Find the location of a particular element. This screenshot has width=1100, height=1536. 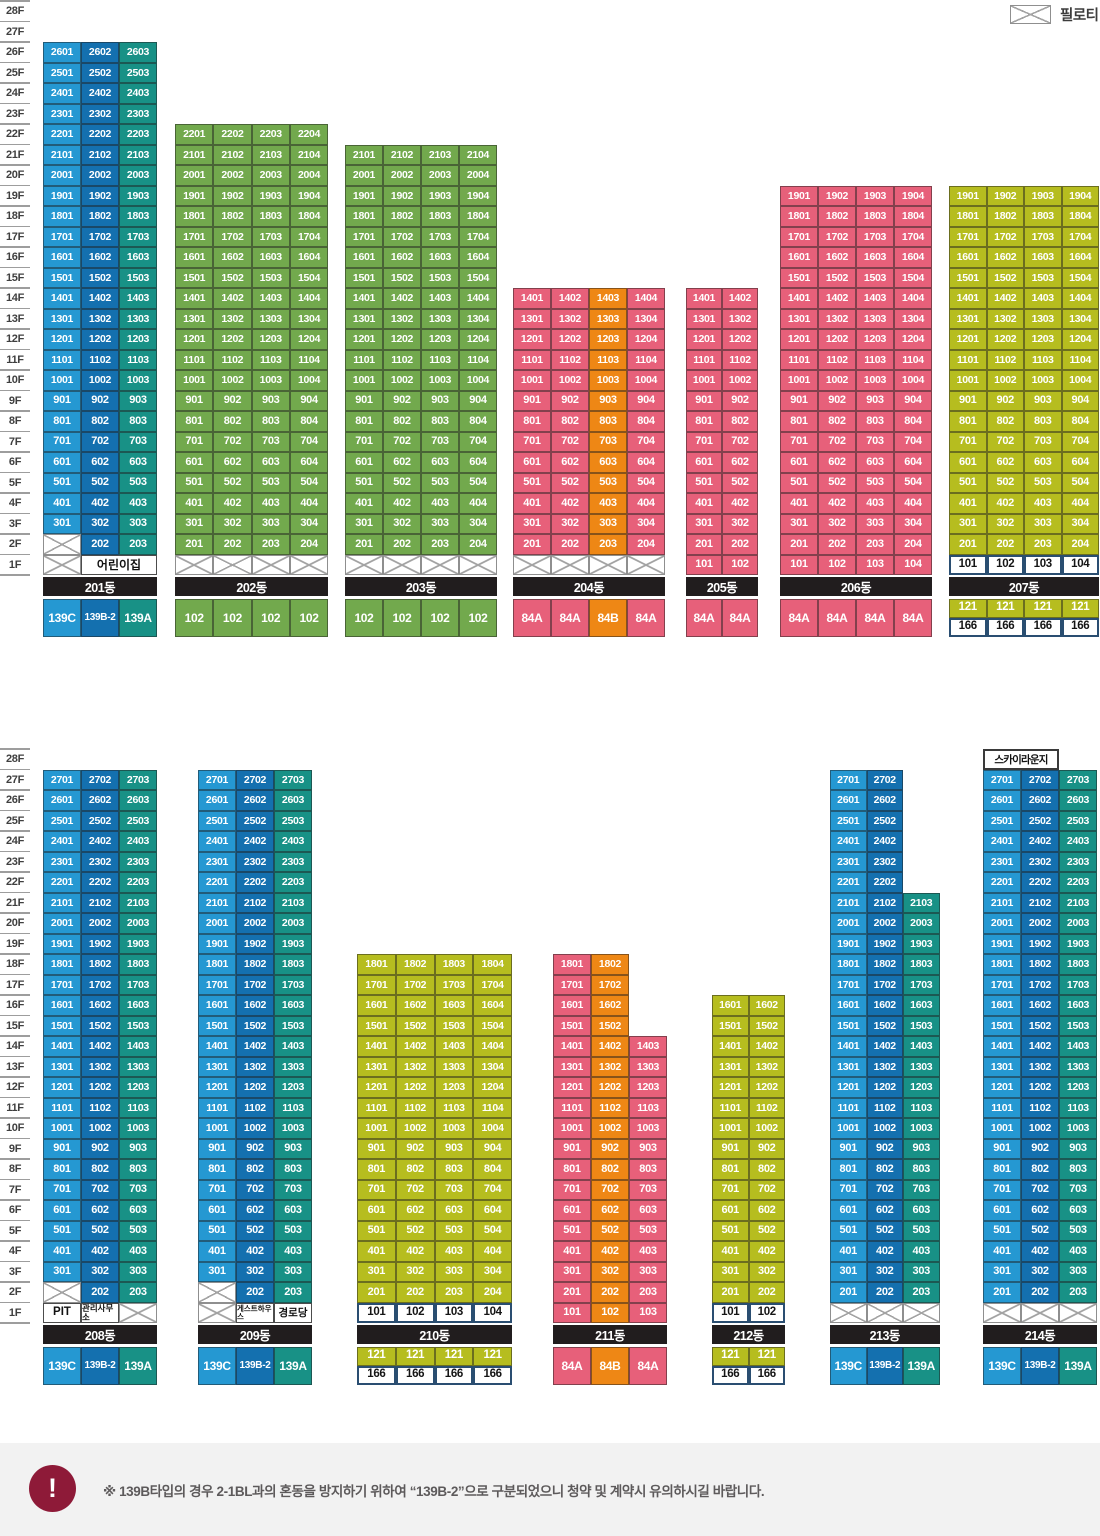

type-cell: 139A is located at coordinates (293, 1365).